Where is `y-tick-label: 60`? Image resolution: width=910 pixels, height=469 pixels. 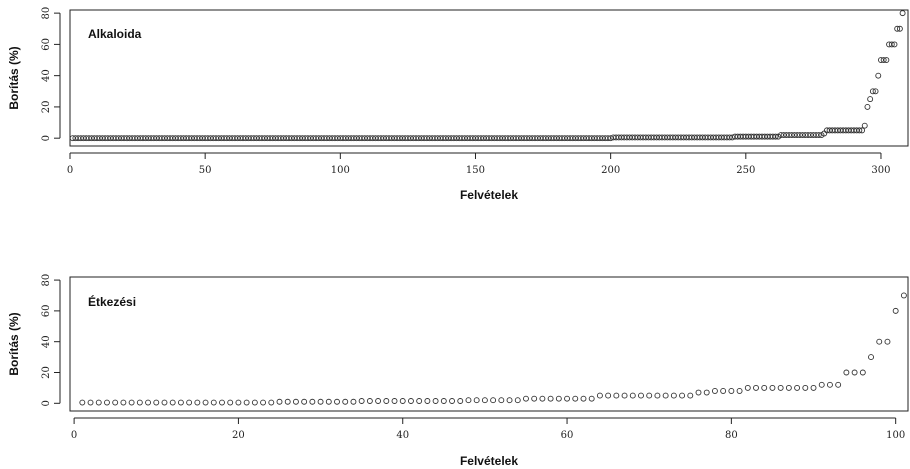 y-tick-label: 60 is located at coordinates (46, 311).